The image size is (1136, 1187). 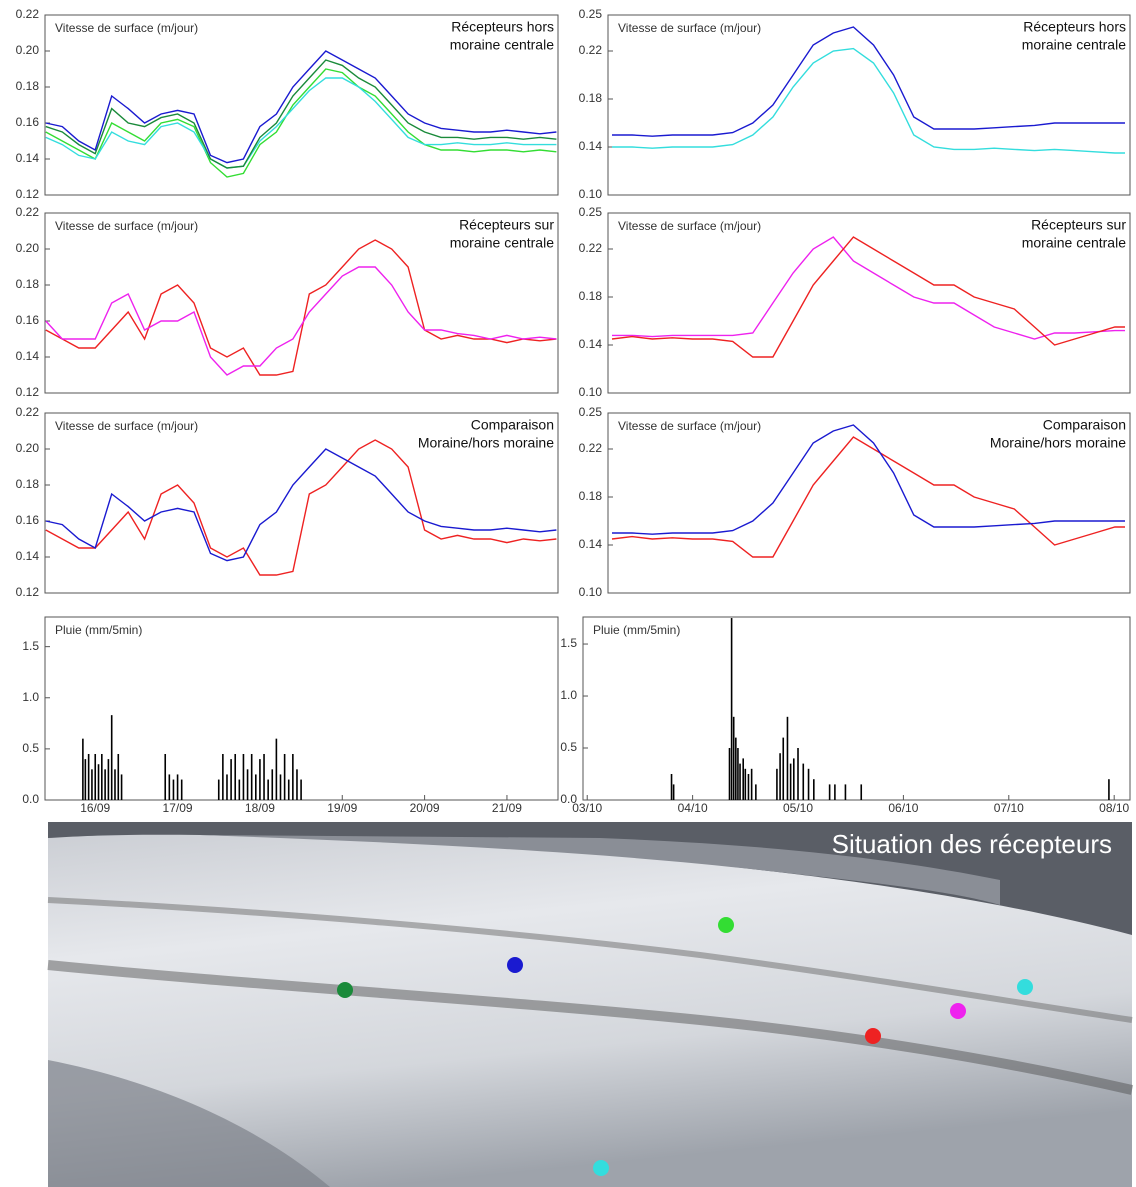 What do you see at coordinates (95, 808) in the screenshot?
I see `x-tick-label: 16/09` at bounding box center [95, 808].